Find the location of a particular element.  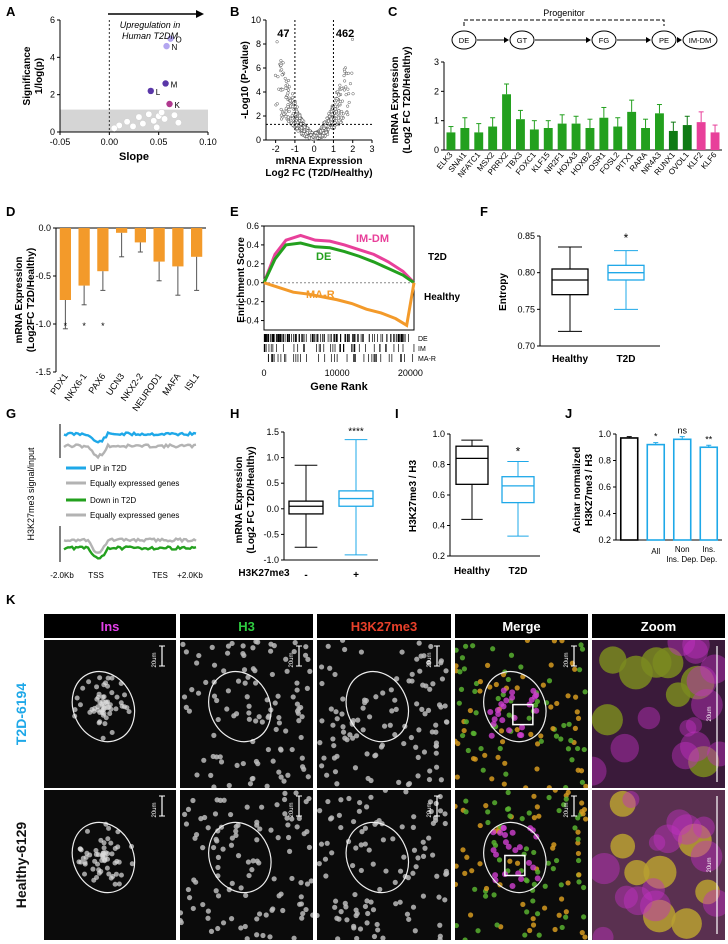

micrograph-0-3: 20um is located at coordinates (521, 714).